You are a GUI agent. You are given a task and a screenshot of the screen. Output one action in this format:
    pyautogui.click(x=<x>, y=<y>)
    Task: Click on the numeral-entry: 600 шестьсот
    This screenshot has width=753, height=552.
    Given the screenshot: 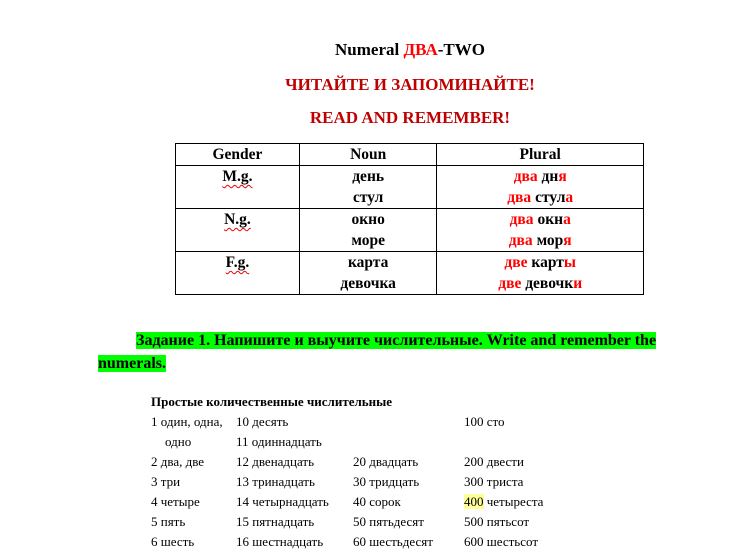 What is the action you would take?
    pyautogui.click(x=501, y=541)
    